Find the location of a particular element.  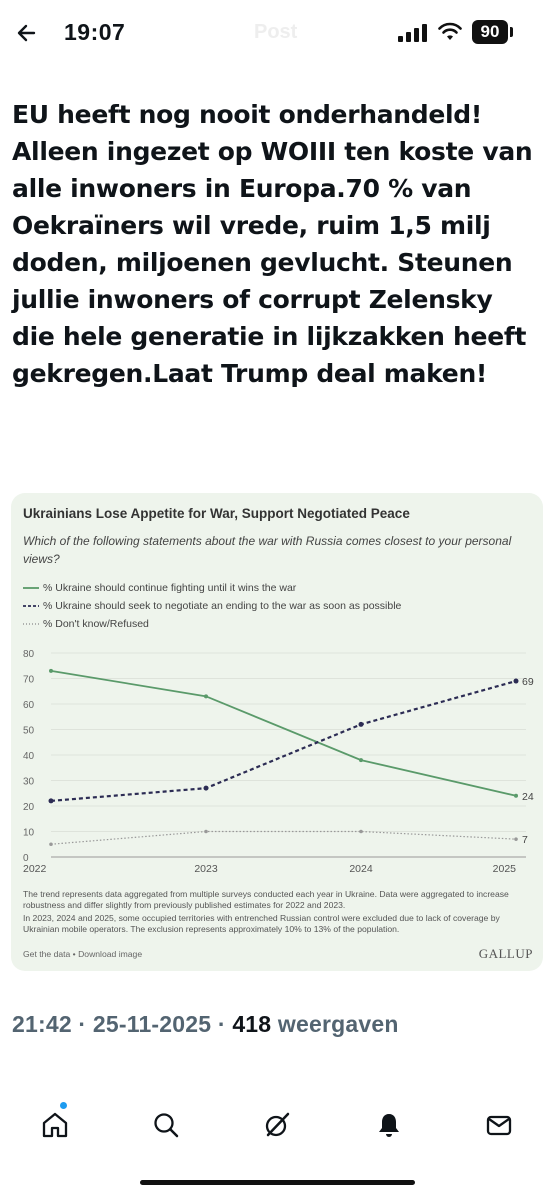

status-time: 19:07 is located at coordinates (95, 32).